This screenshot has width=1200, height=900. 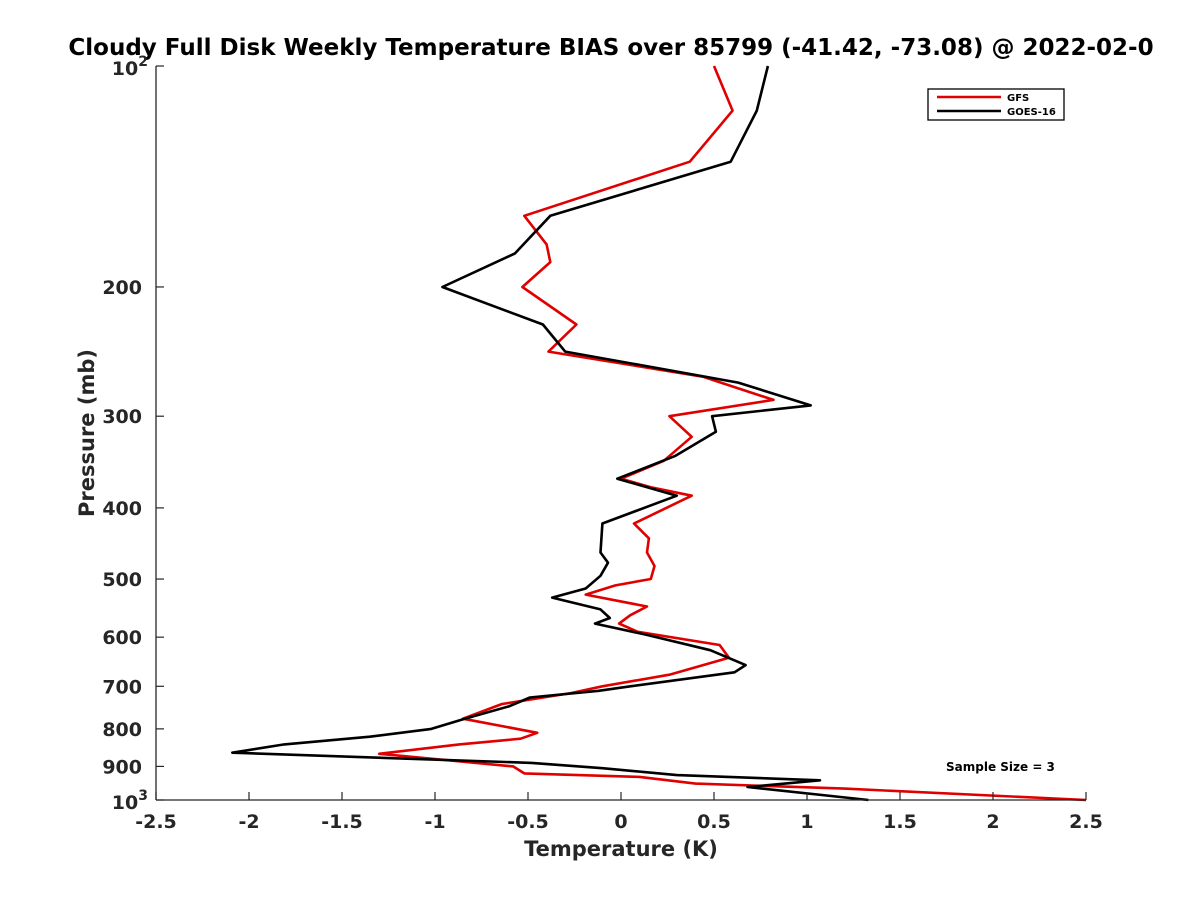 I want to click on x-tick-label: -1, so click(x=434, y=822).